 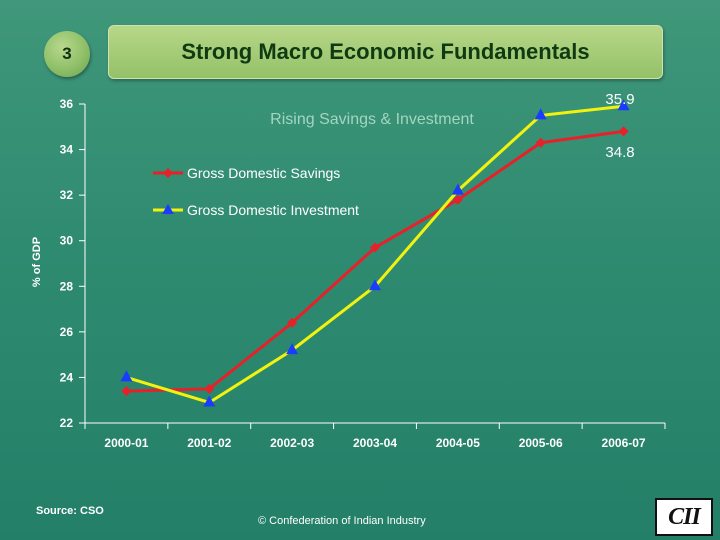 I want to click on x-tick-label: 2005-06, so click(x=541, y=443).